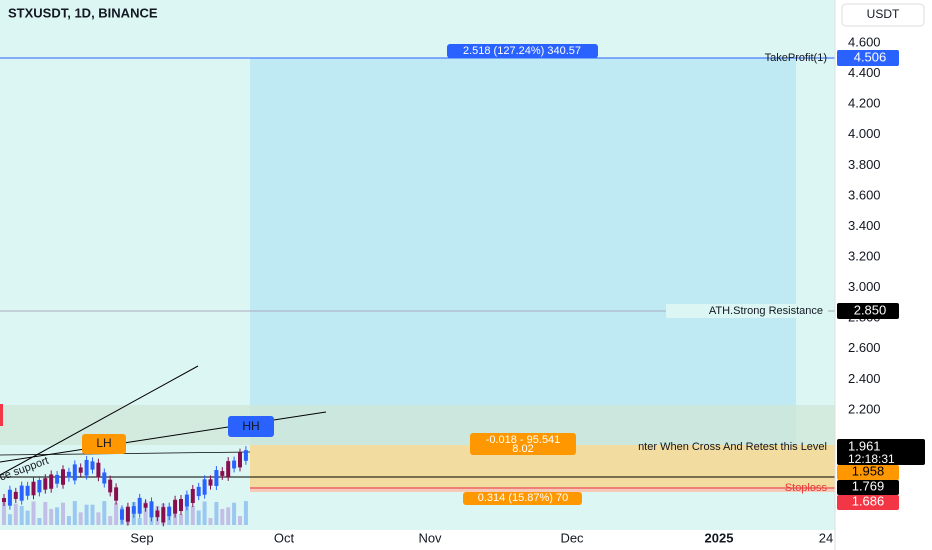 This screenshot has width=932, height=550. I want to click on lh-label: LH, so click(103, 443).